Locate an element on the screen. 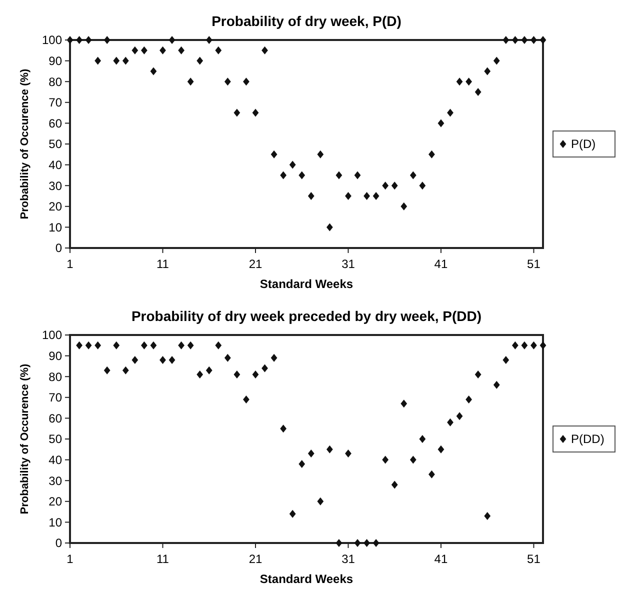 Image resolution: width=631 pixels, height=603 pixels. y-tick-label: 50 is located at coordinates (55, 439).